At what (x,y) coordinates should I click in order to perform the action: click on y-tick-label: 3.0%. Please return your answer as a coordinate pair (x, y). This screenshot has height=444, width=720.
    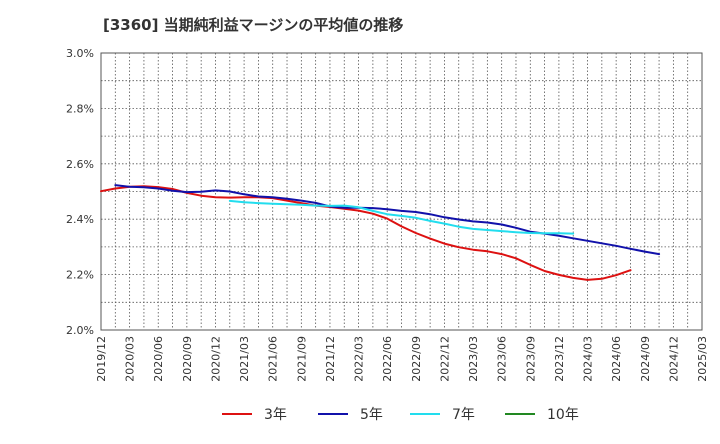
    Looking at the image, I should click on (80, 53).